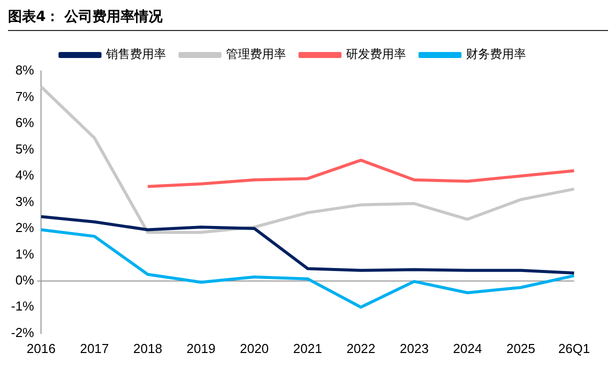  What do you see at coordinates (308, 19) in the screenshot?
I see `chart-title: 图表4： 公司费用率情况` at bounding box center [308, 19].